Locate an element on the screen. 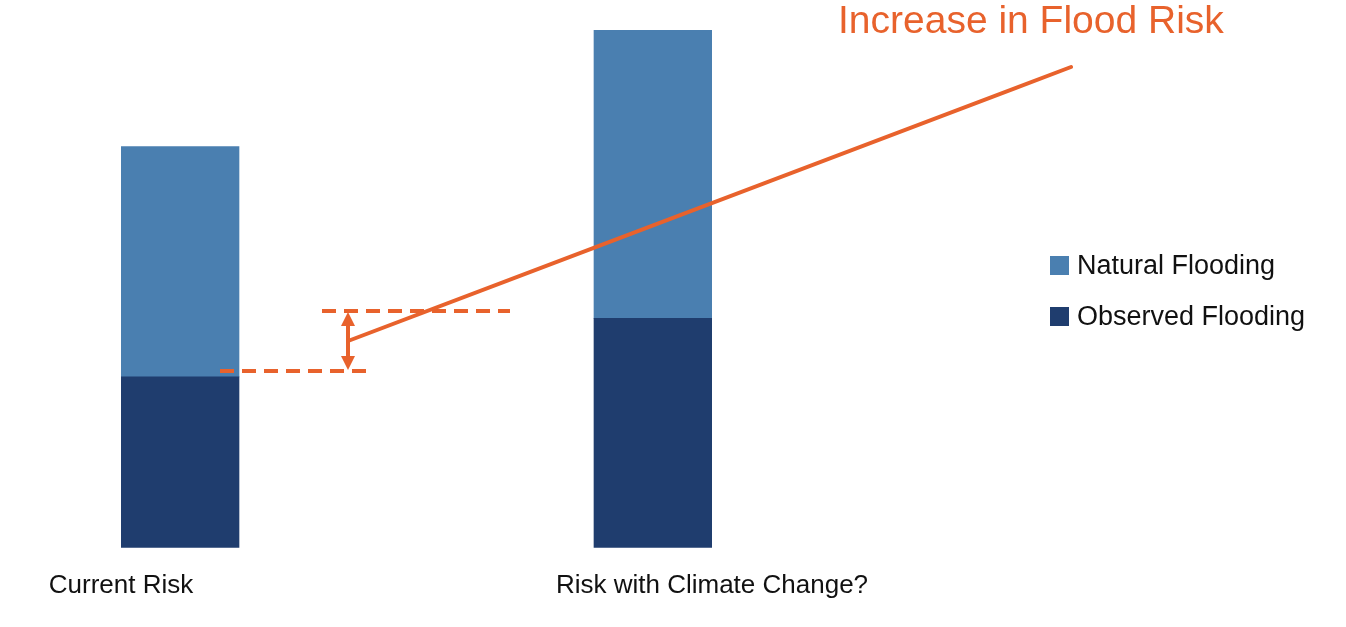  x-tick-label: Current Risk is located at coordinates (121, 583).